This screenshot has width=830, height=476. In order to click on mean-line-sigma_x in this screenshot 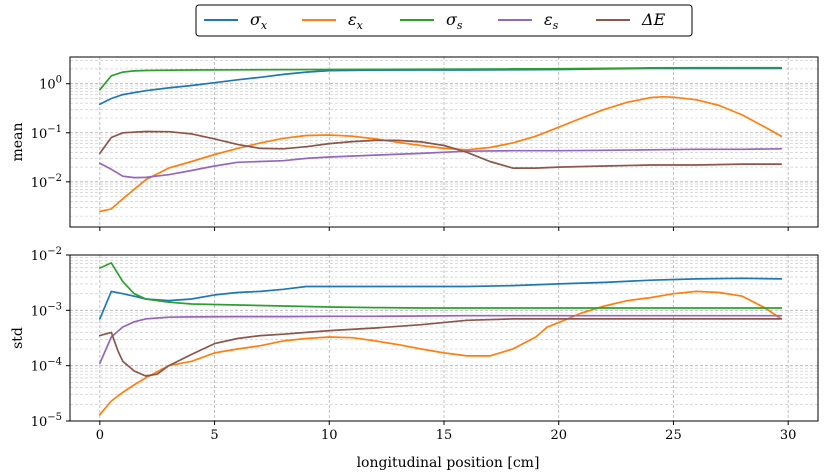, I will do `click(440, 86)`.